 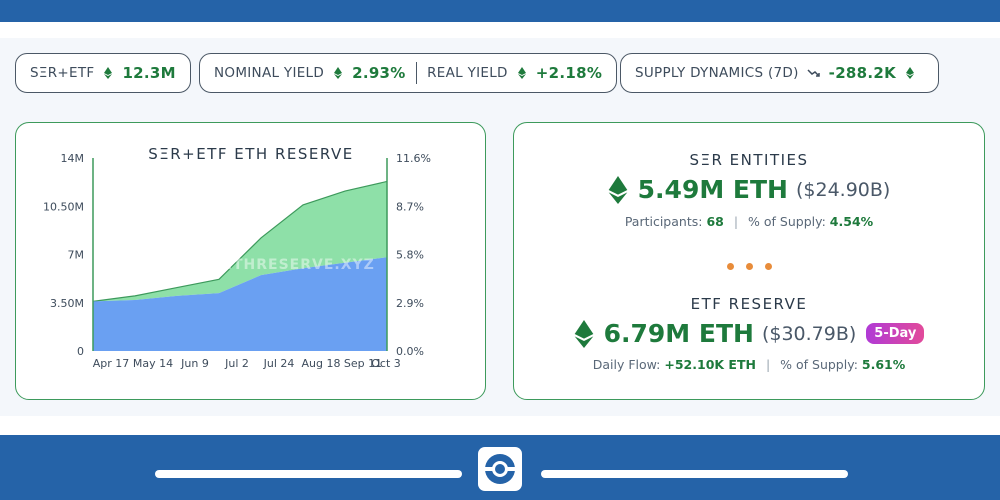 I want to click on yield-pill: NOMINAL YIELD 2.93% REAL YIELD +2.18%, so click(x=408, y=73).